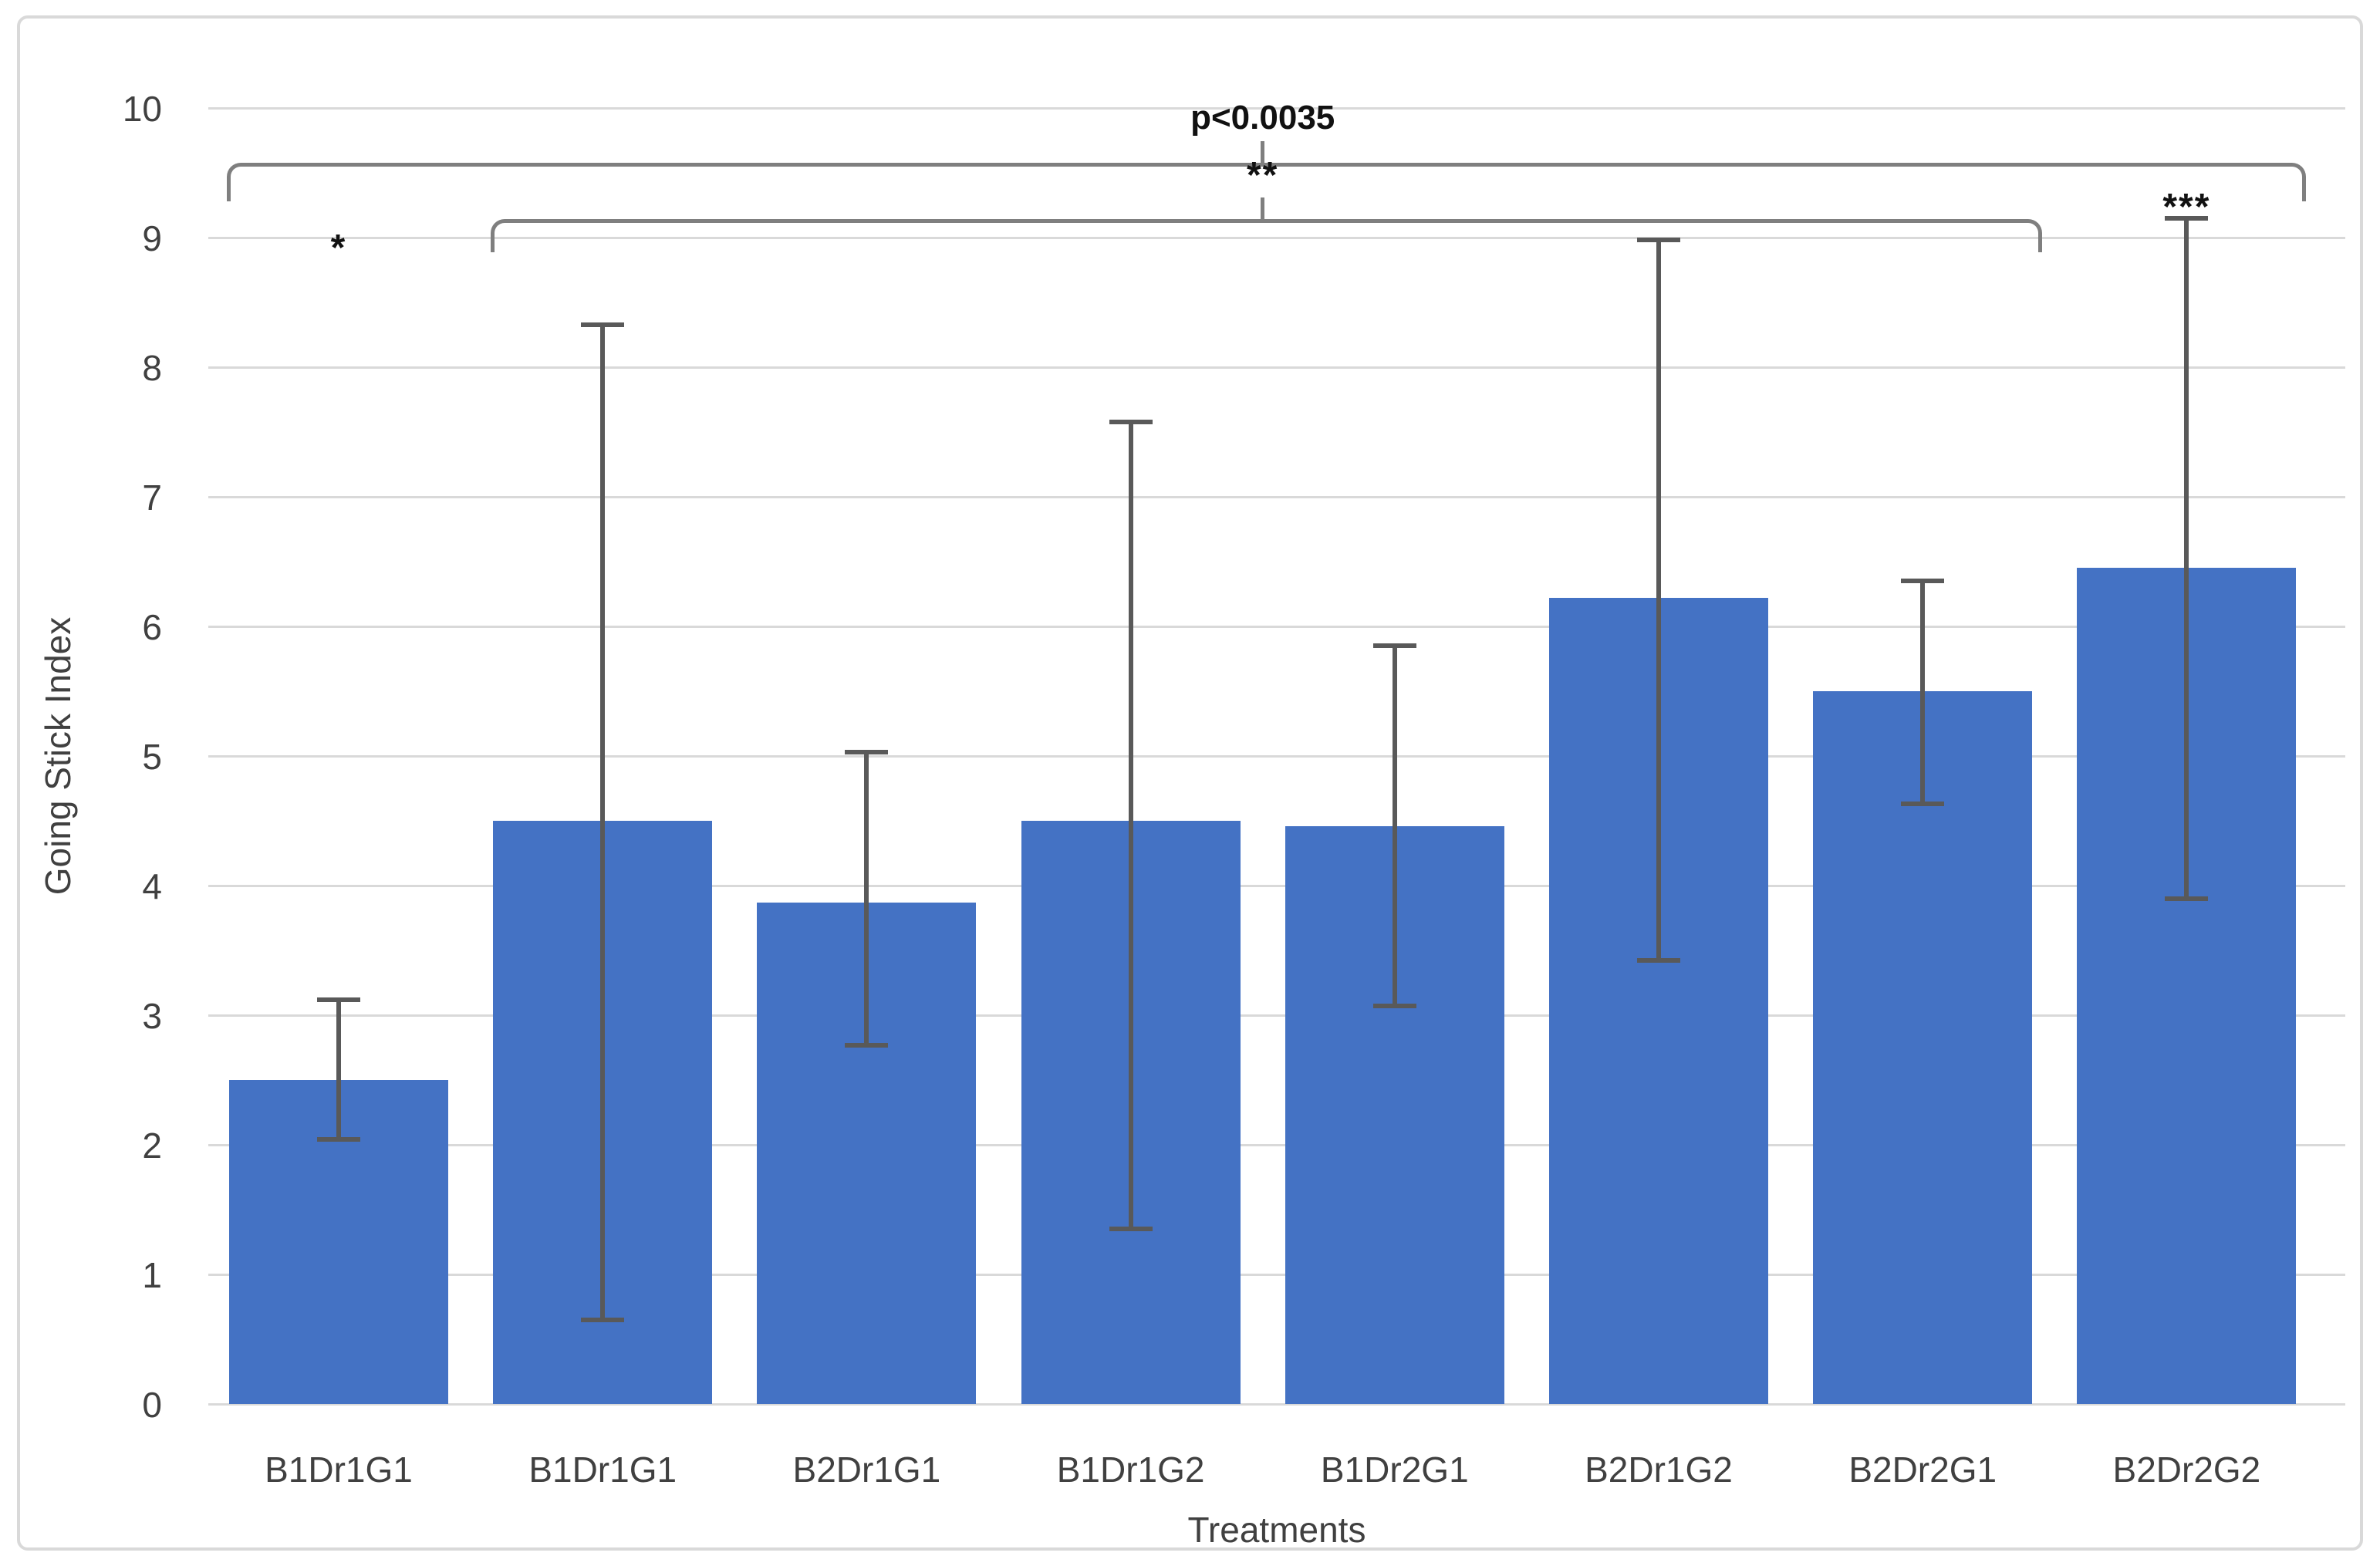  Describe the element at coordinates (2186, 1470) in the screenshot. I see `x-tick-label: B2Dr2G2` at that location.